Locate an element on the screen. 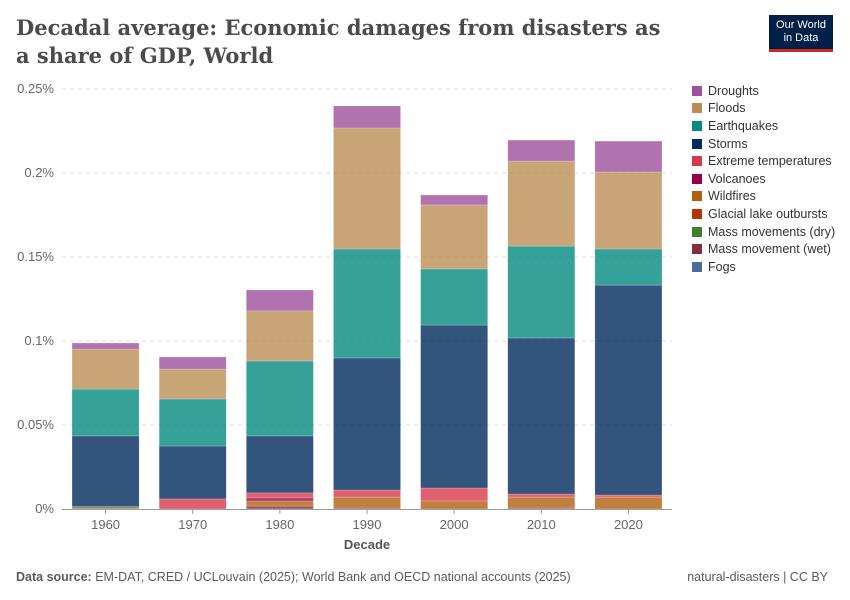  legend-item: Glacial lake outbursts is located at coordinates (763, 214).